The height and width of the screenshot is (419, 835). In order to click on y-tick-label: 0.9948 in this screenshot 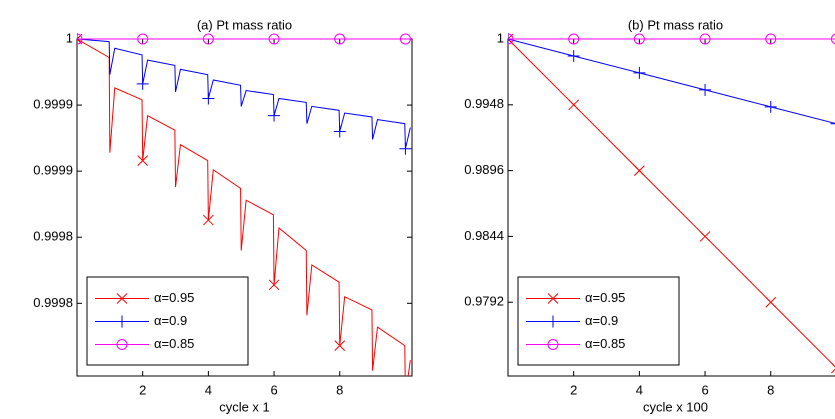, I will do `click(484, 103)`.